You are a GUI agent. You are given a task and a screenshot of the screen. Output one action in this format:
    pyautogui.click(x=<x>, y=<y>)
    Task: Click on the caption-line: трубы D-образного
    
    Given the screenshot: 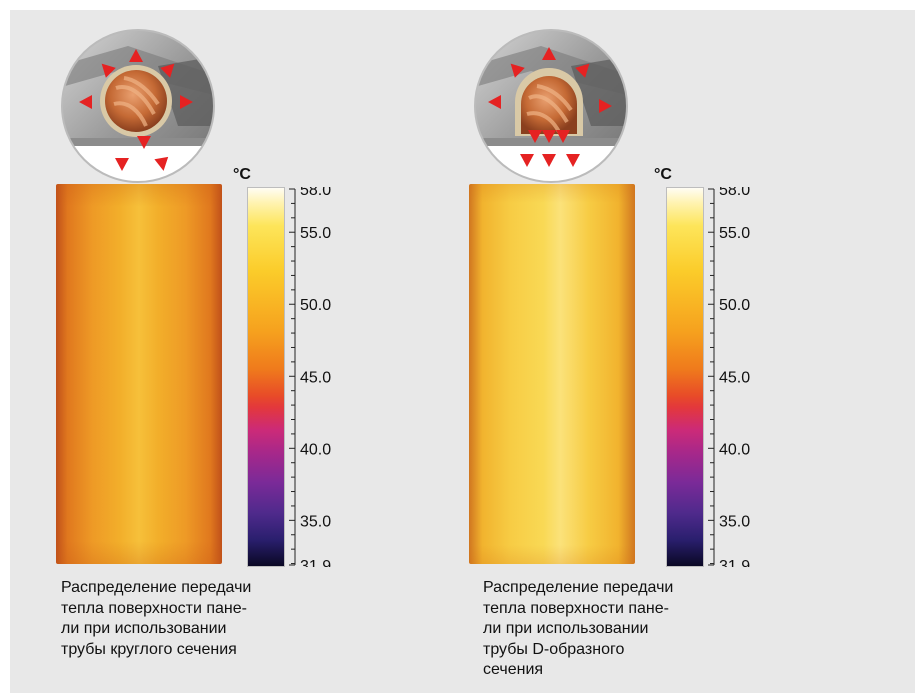 What is the action you would take?
    pyautogui.click(x=554, y=649)
    